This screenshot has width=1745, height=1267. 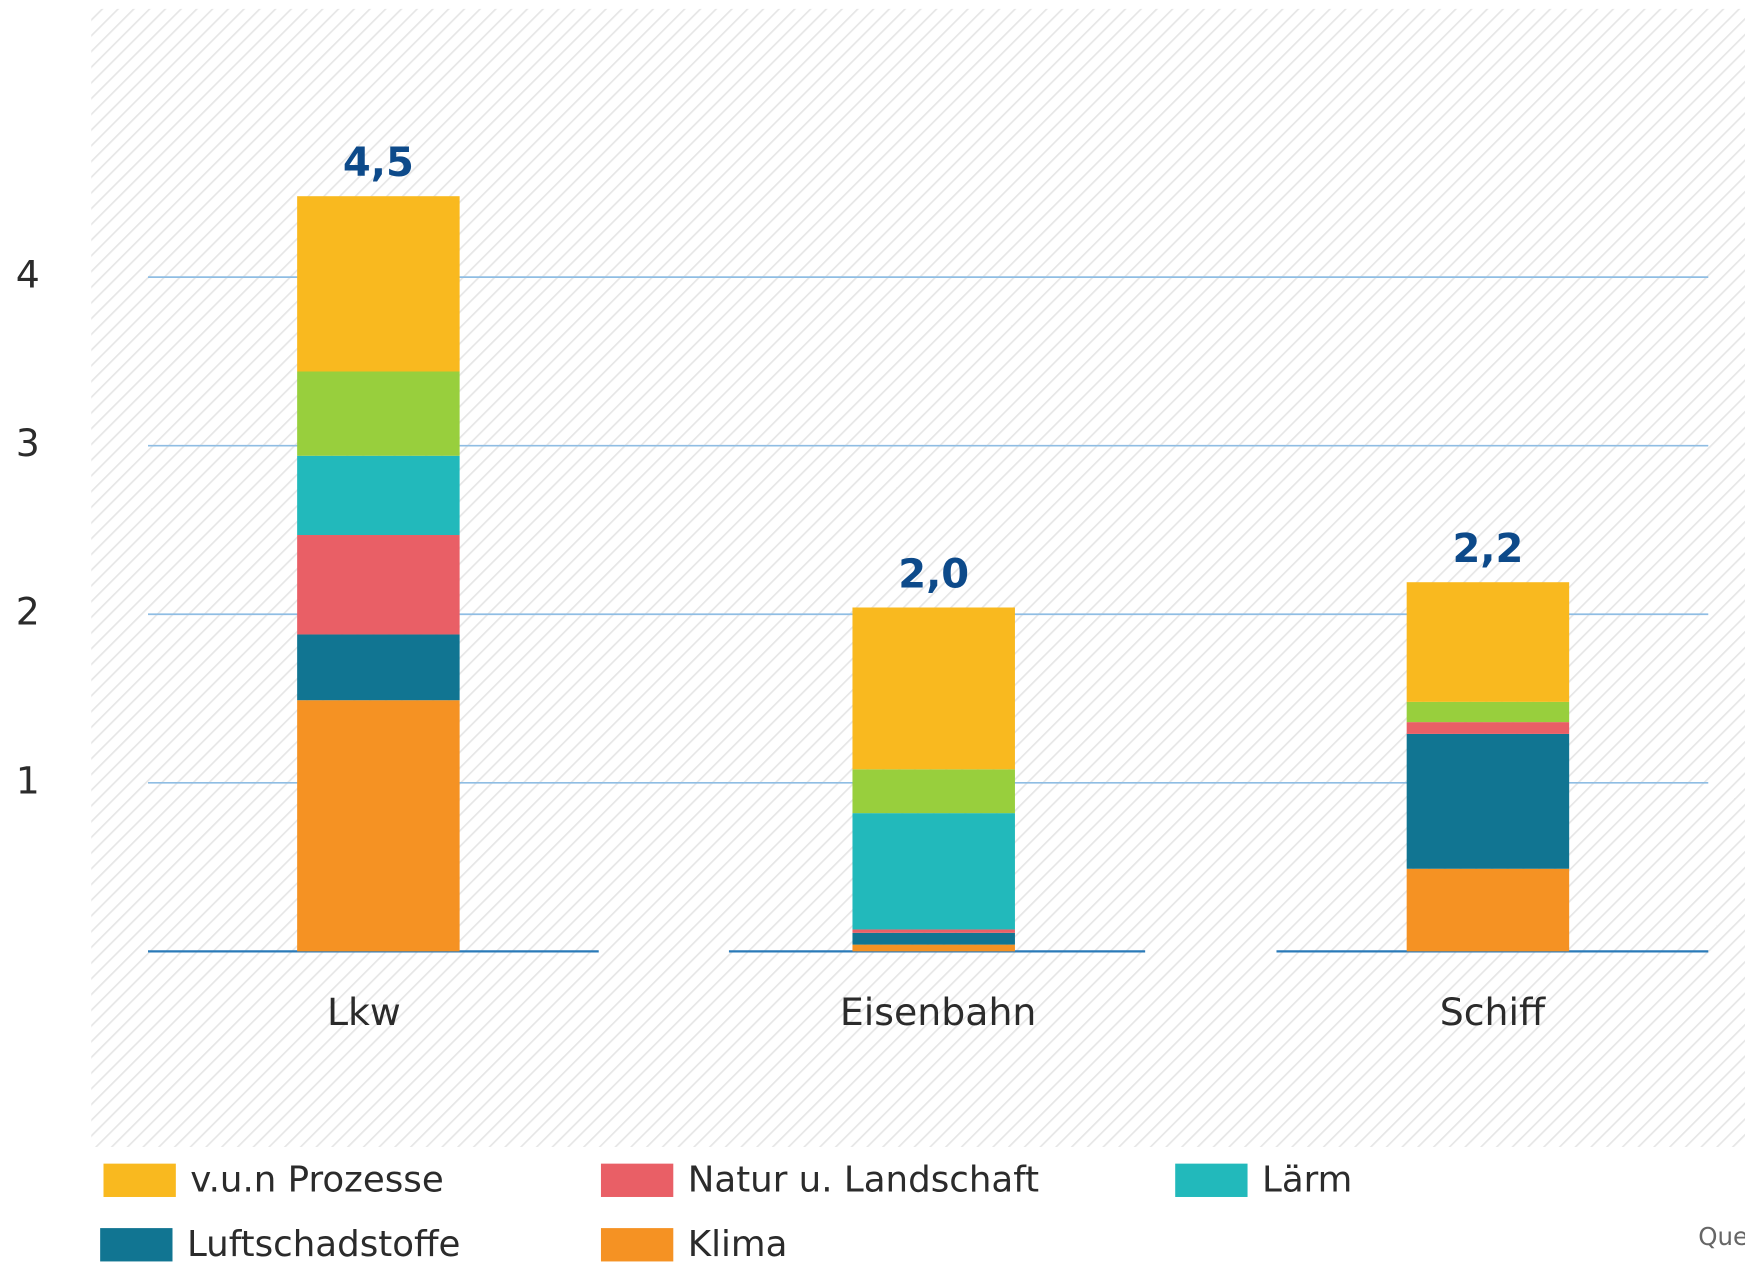 What do you see at coordinates (28, 443) in the screenshot?
I see `y-tick-label: 3` at bounding box center [28, 443].